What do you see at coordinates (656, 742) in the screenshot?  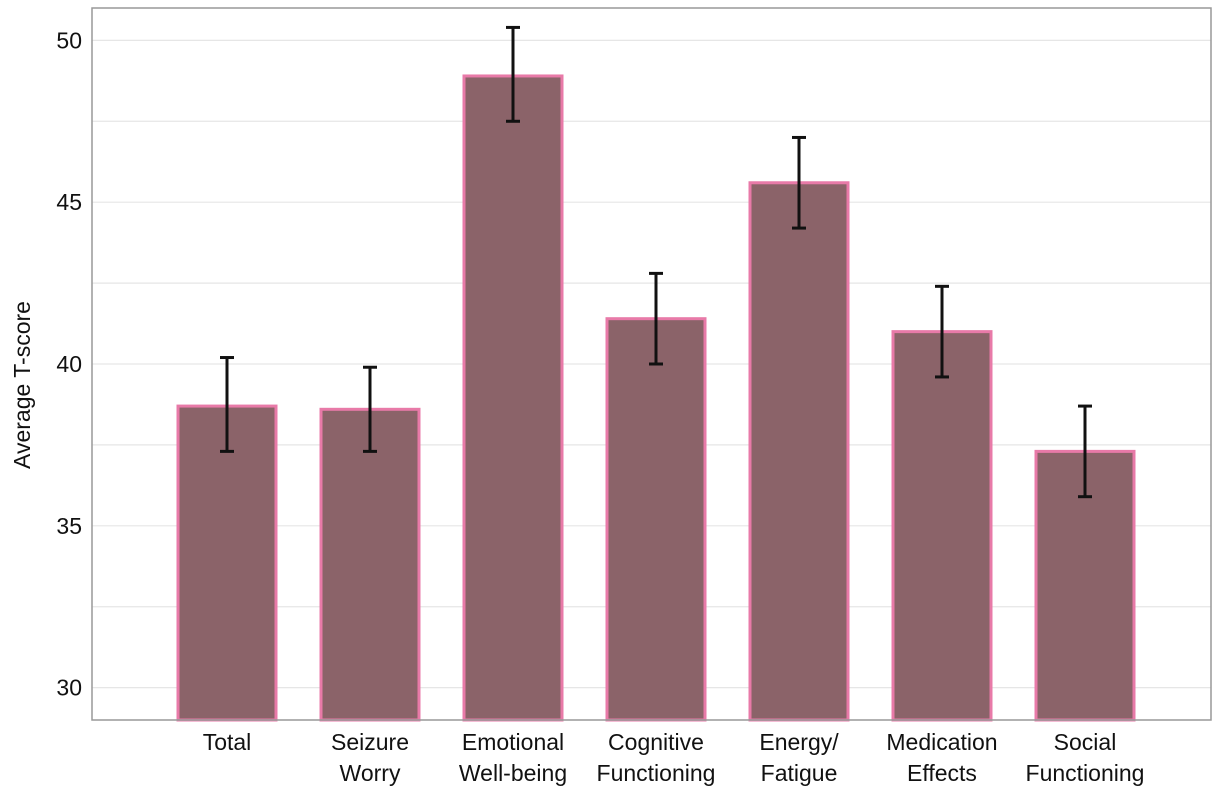 I see `x-category-label-line: Cognitive` at bounding box center [656, 742].